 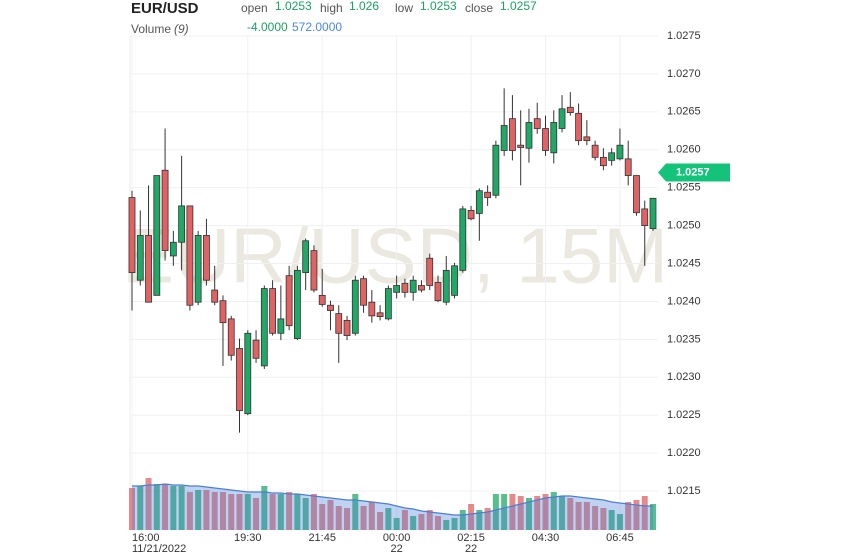 I want to click on volume-change: -4.0000, so click(x=267, y=27).